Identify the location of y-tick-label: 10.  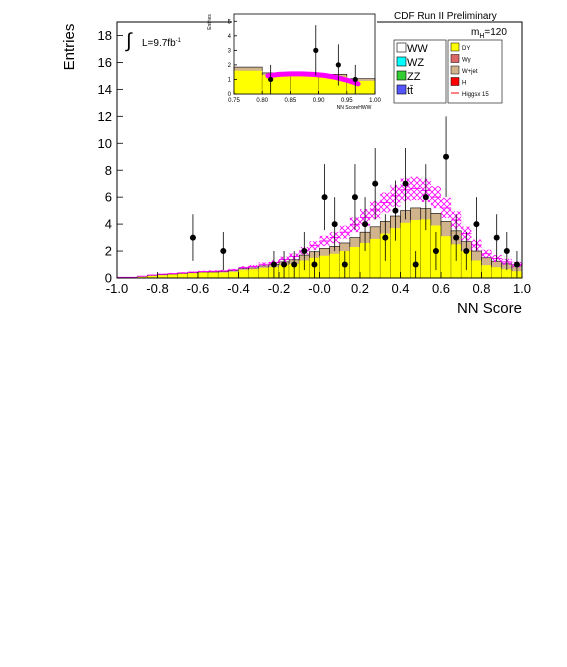
(105, 143).